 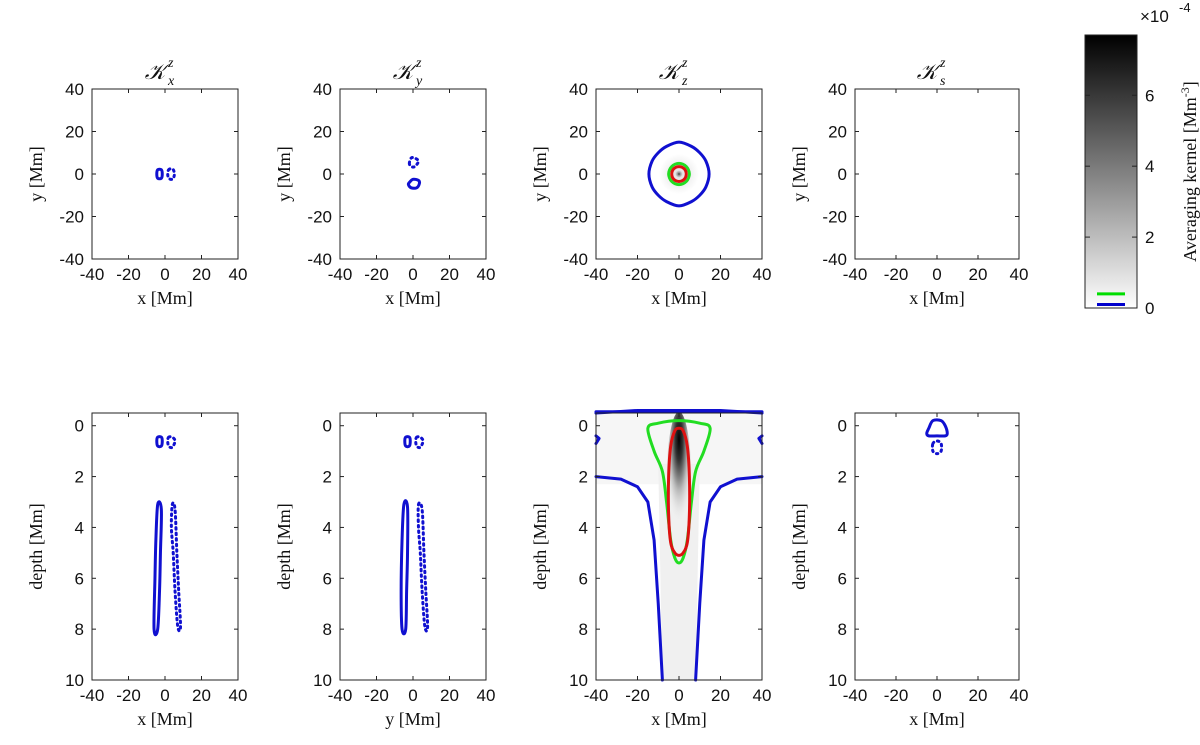 What do you see at coordinates (1189, 171) in the screenshot?
I see `colorbar-label: Averaging kernel [Mm-3]` at bounding box center [1189, 171].